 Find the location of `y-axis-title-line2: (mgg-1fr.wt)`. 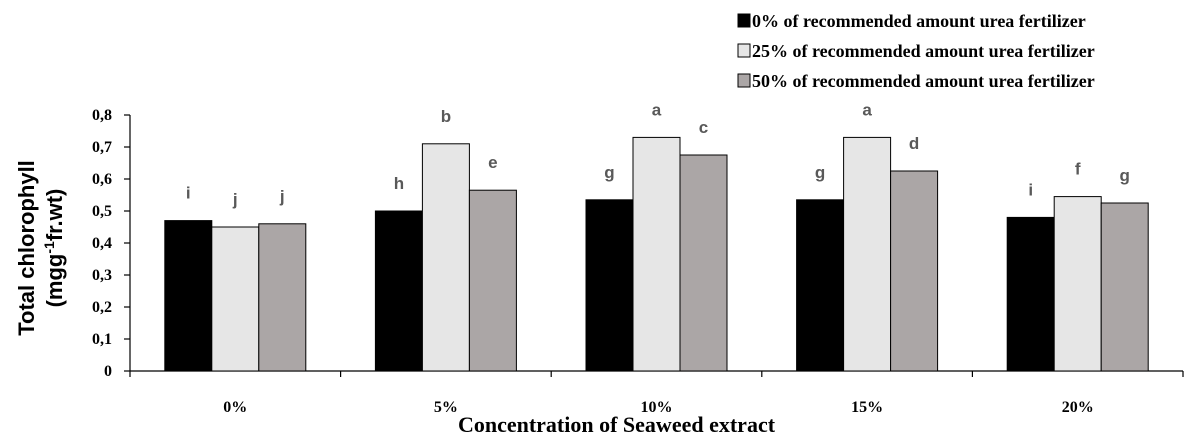

y-axis-title-line2: (mgg-1fr.wt) is located at coordinates (54, 248).